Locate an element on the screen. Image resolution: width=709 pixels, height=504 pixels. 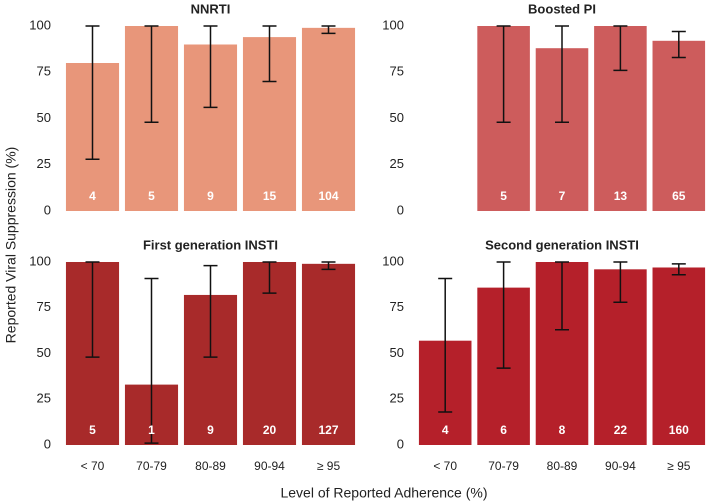
panel-title: Boosted PI is located at coordinates (562, 8).